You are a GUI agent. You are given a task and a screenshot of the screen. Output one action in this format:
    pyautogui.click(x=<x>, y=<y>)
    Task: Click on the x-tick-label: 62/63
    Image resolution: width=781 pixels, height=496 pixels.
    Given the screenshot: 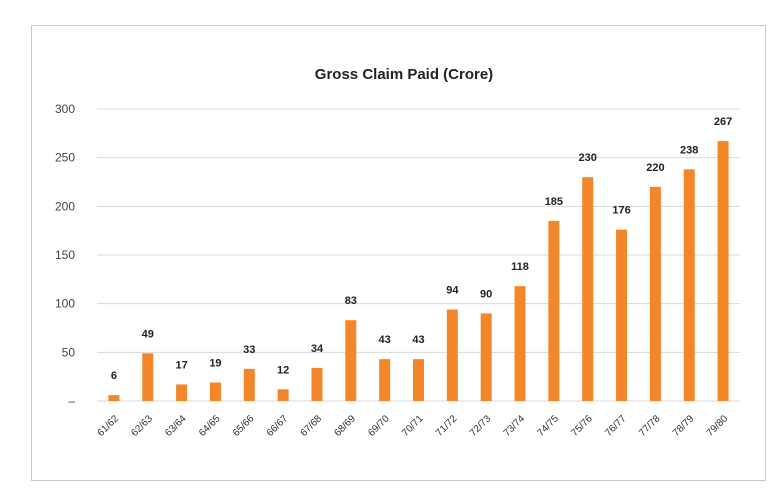 What is the action you would take?
    pyautogui.click(x=142, y=426)
    